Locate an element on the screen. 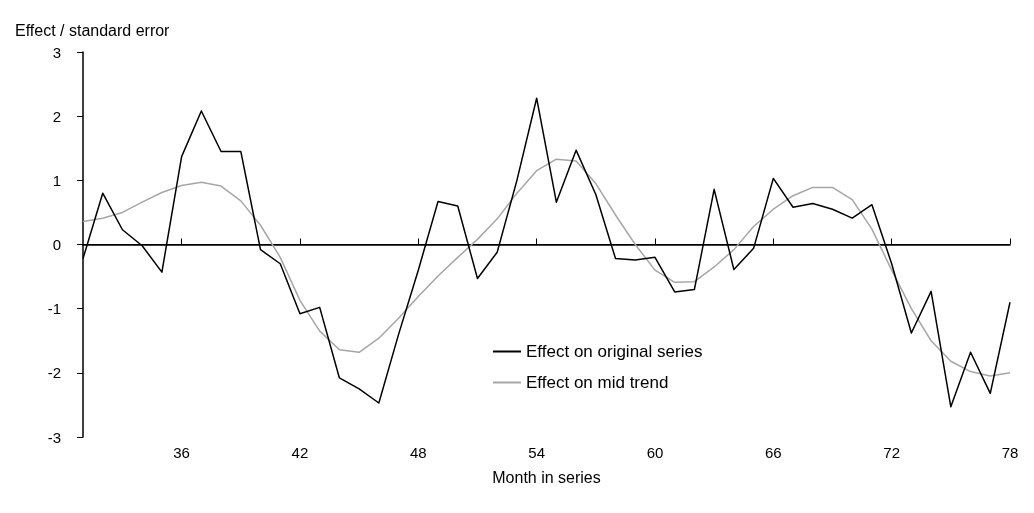 The height and width of the screenshot is (513, 1034). y-tick-label: -2 is located at coordinates (54, 373).